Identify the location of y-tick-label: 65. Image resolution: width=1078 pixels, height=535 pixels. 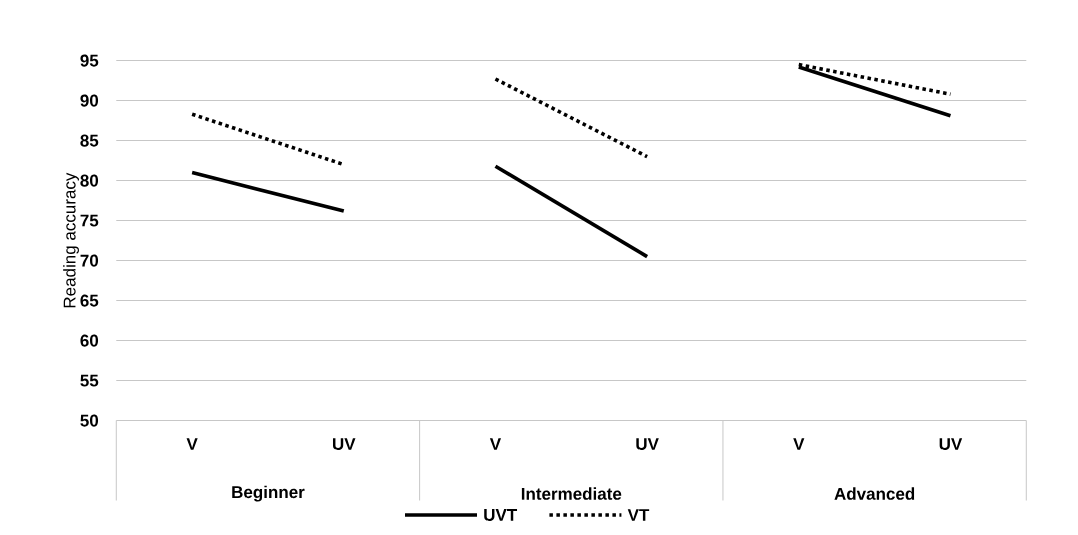
(89, 300).